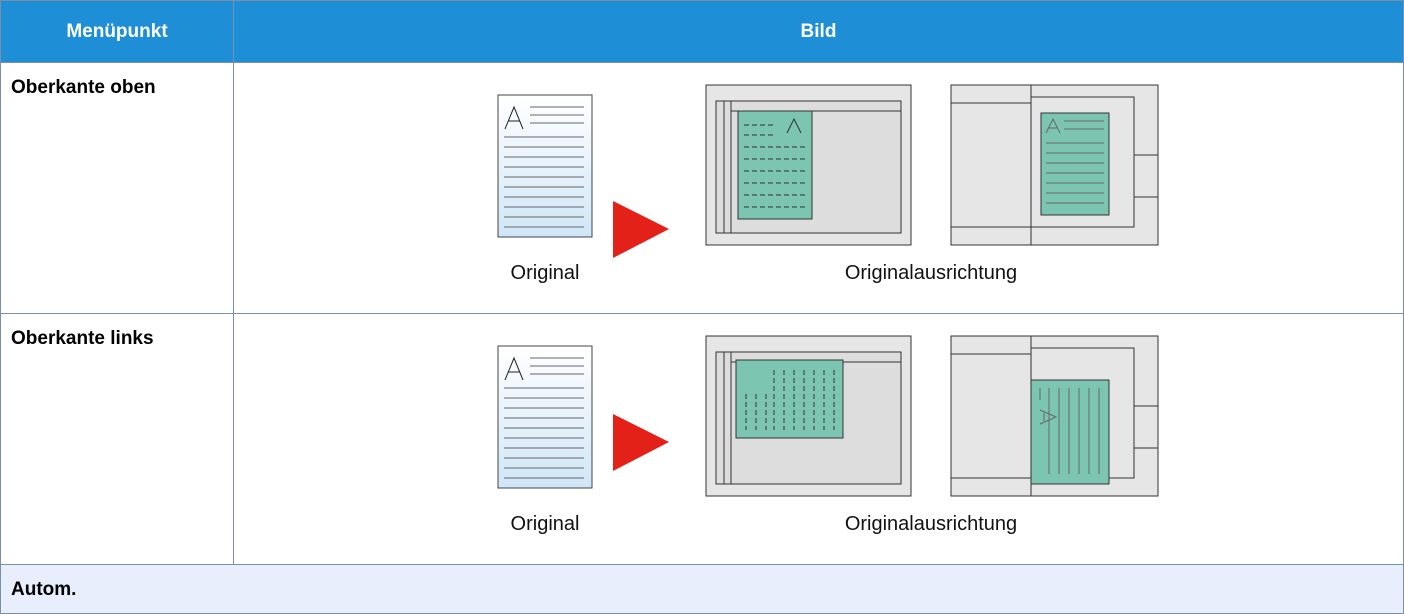 This screenshot has width=1404, height=614. I want to click on menu-item: Autom., so click(702, 589).